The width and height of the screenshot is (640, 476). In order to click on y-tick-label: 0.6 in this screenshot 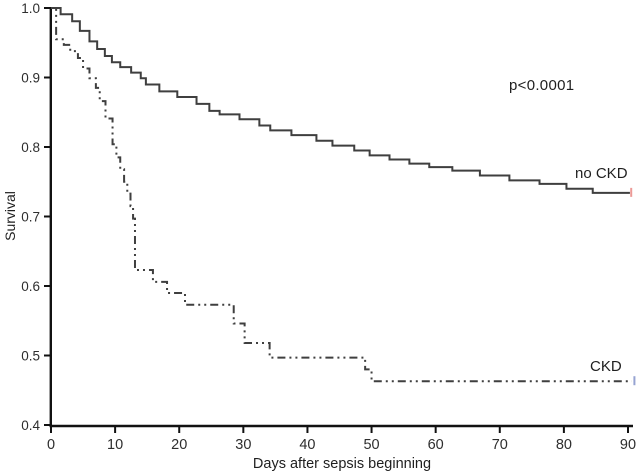, I will do `click(30, 286)`.